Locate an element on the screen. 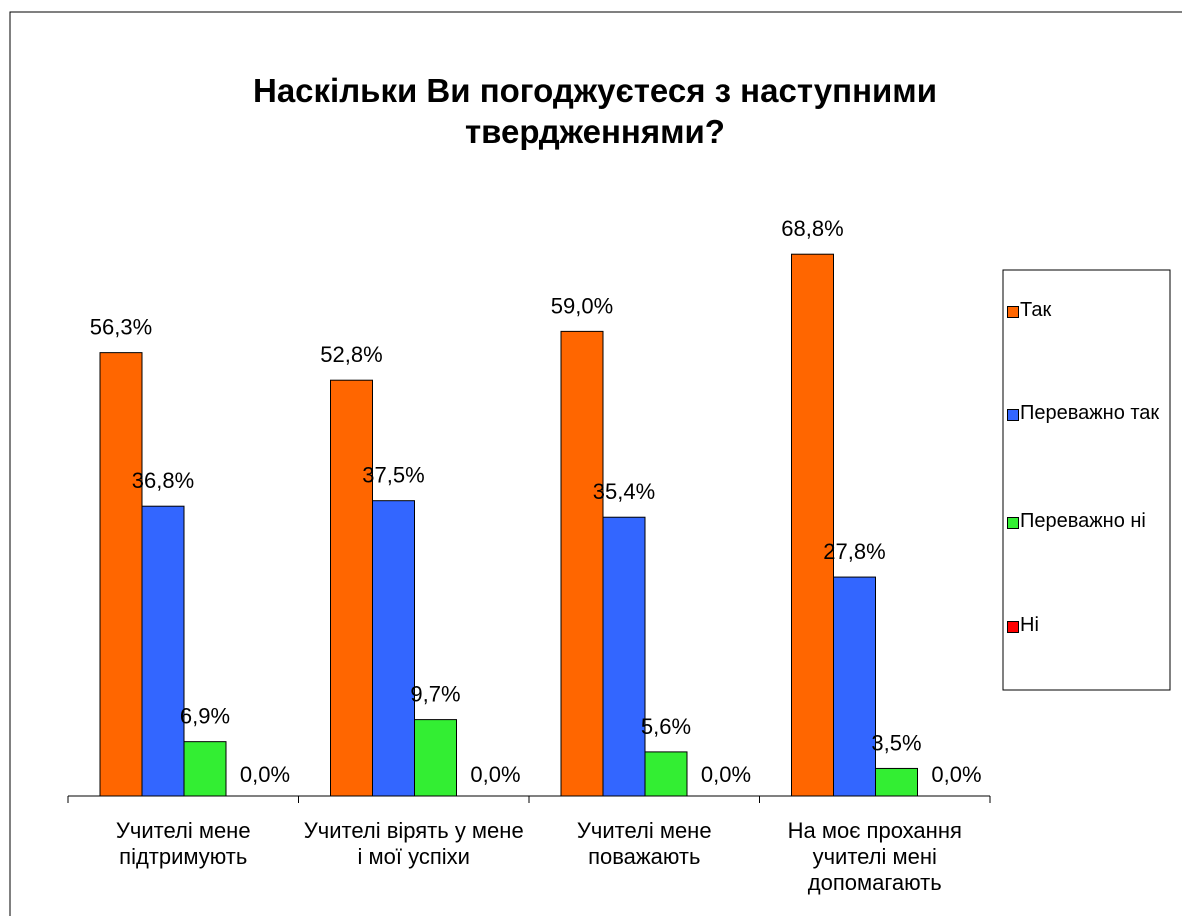 The height and width of the screenshot is (916, 1182). data-label: 37,5% is located at coordinates (393, 475).